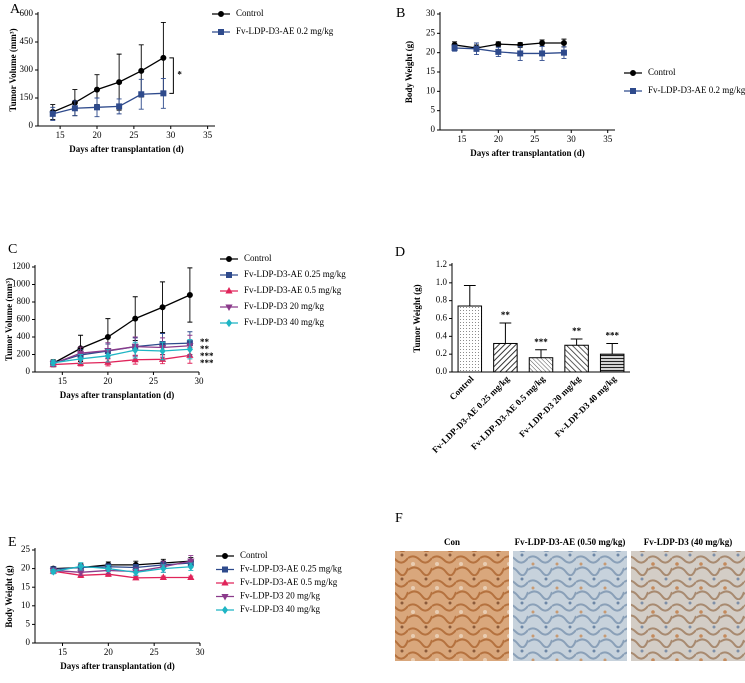  What do you see at coordinates (452, 542) in the screenshot?
I see `image-caption: Con` at bounding box center [452, 542].